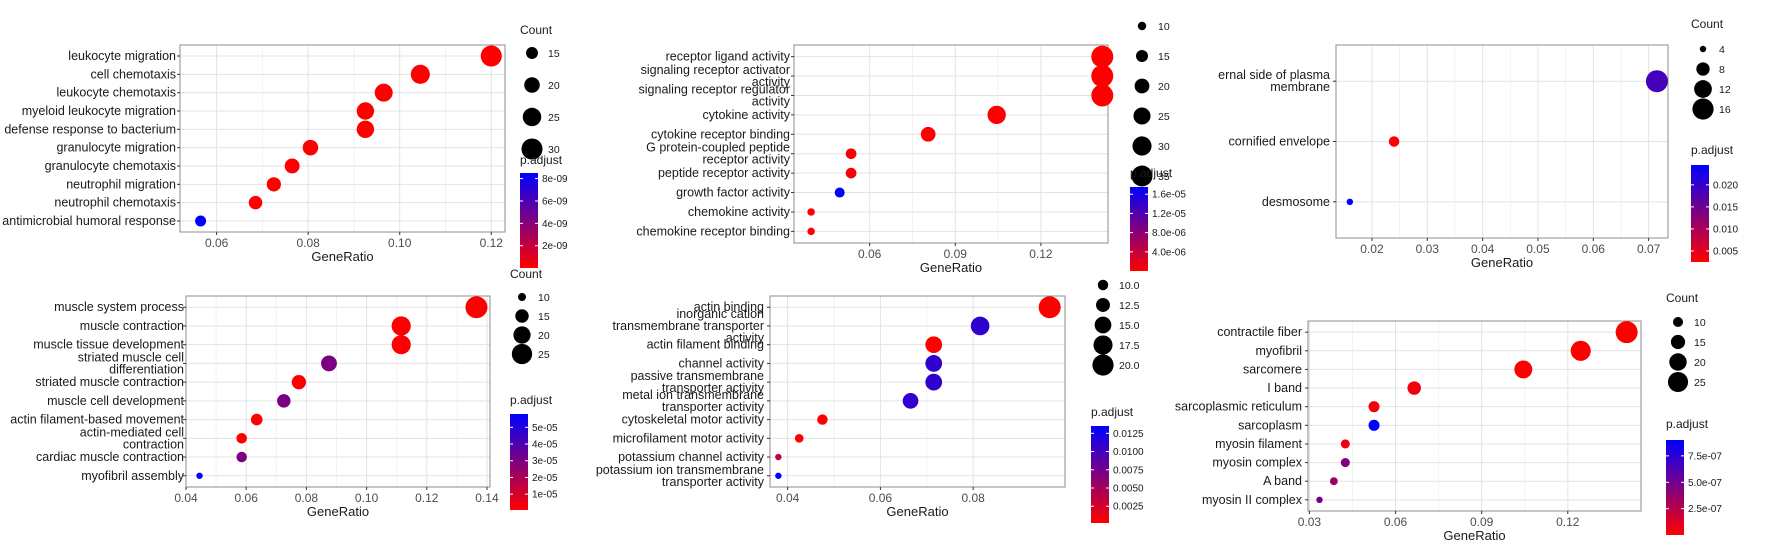 This screenshot has height=552, width=1784. I want to click on y-tick-label: microfilament motor activity, so click(689, 438).